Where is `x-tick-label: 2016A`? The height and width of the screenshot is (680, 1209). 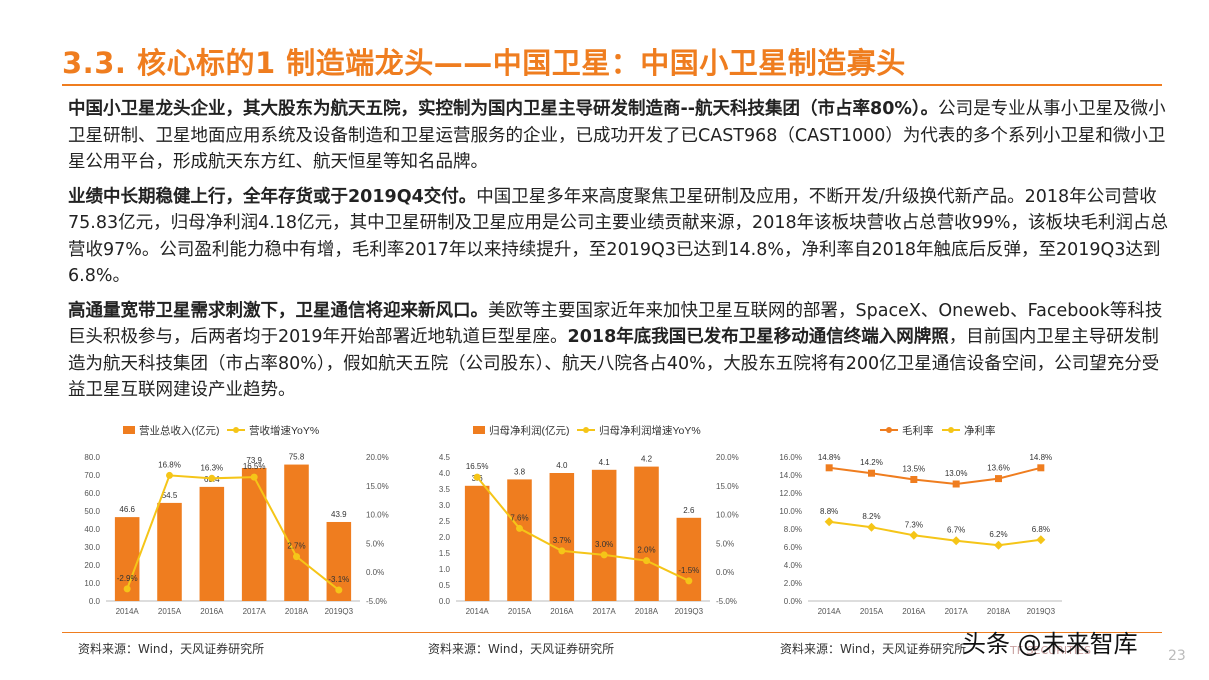
x-tick-label: 2016A is located at coordinates (212, 611).